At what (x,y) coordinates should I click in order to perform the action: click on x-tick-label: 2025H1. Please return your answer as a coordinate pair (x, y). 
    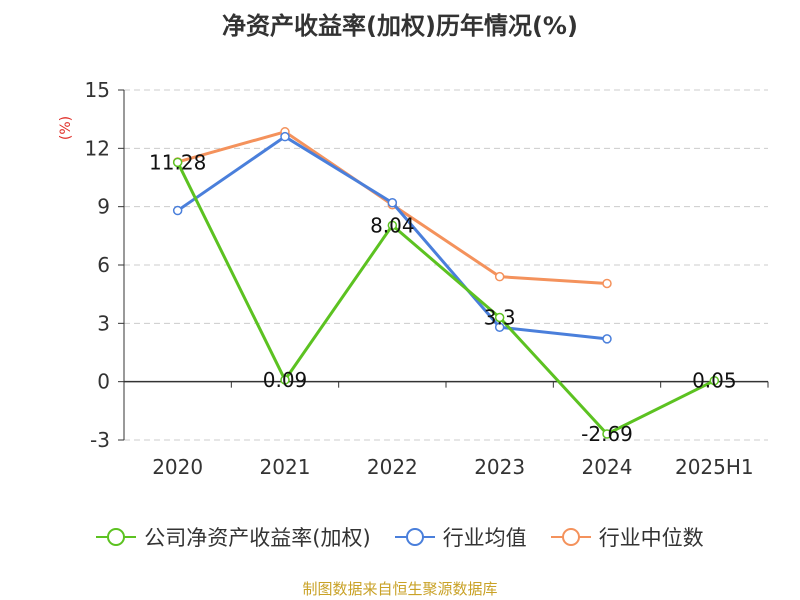
    Looking at the image, I should click on (714, 467).